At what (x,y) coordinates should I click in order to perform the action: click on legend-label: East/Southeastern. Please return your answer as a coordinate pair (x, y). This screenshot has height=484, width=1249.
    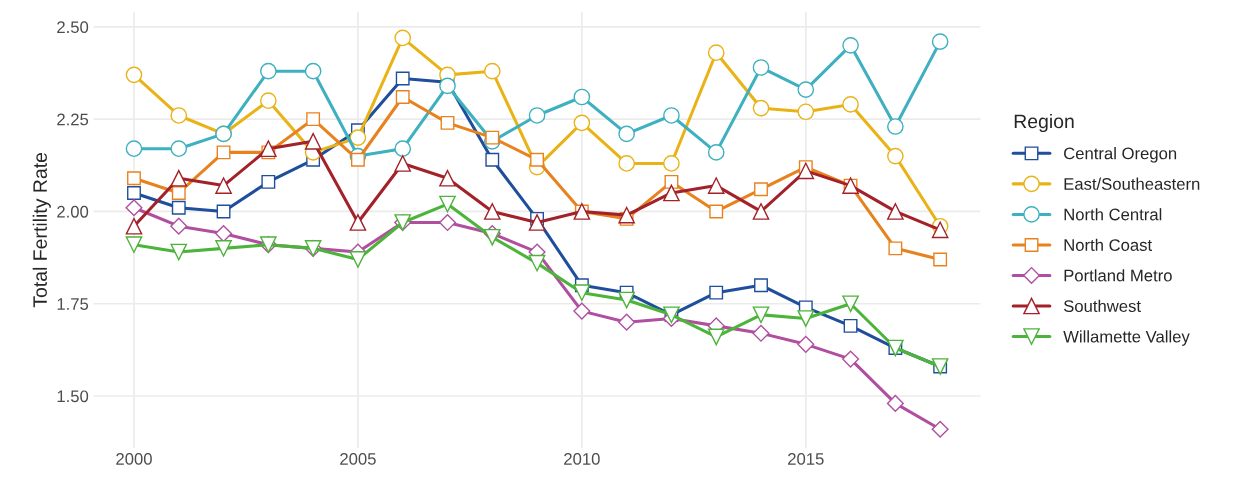
    Looking at the image, I should click on (1132, 183).